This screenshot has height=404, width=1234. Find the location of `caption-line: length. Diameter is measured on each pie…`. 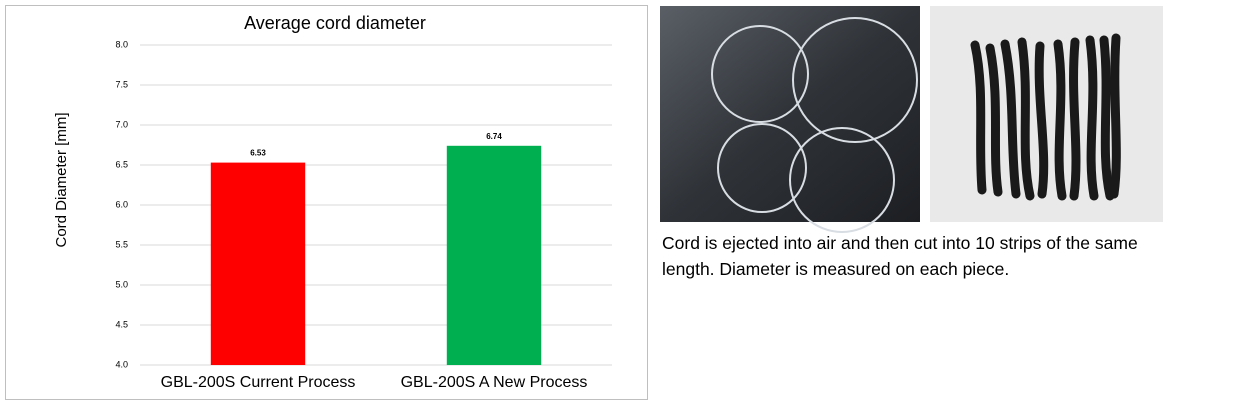

caption-line: length. Diameter is measured on each pie… is located at coordinates (836, 269).